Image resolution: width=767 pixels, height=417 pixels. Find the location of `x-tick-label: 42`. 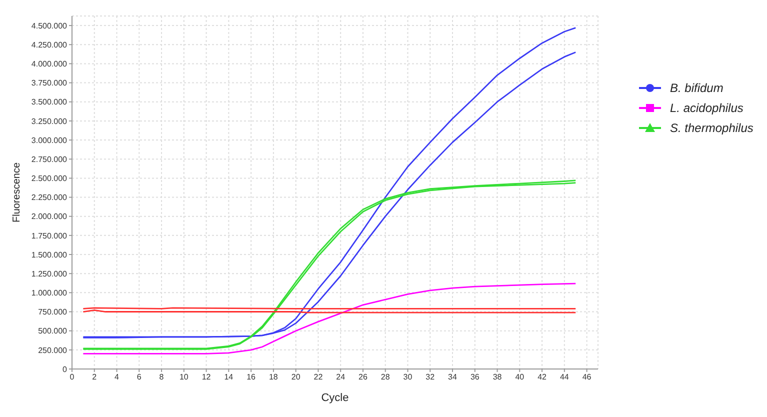

x-tick-label: 42 is located at coordinates (543, 377).